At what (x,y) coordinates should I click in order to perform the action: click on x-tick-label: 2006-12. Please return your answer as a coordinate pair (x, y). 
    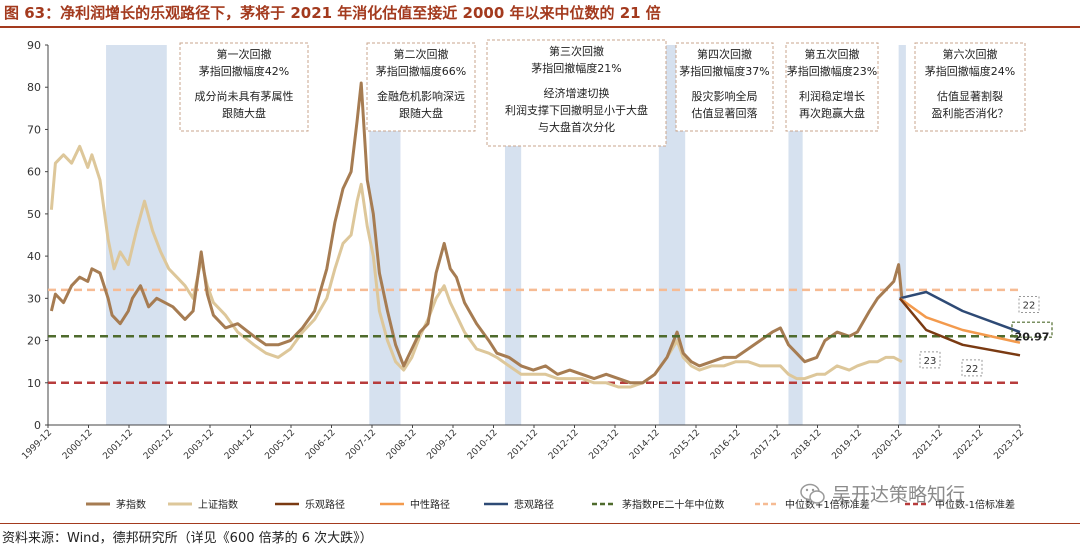
    Looking at the image, I should click on (321, 445).